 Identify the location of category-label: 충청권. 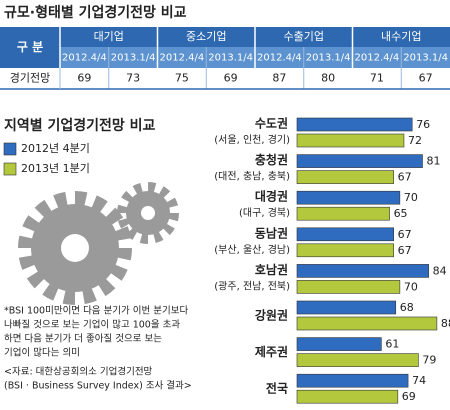
(271, 159).